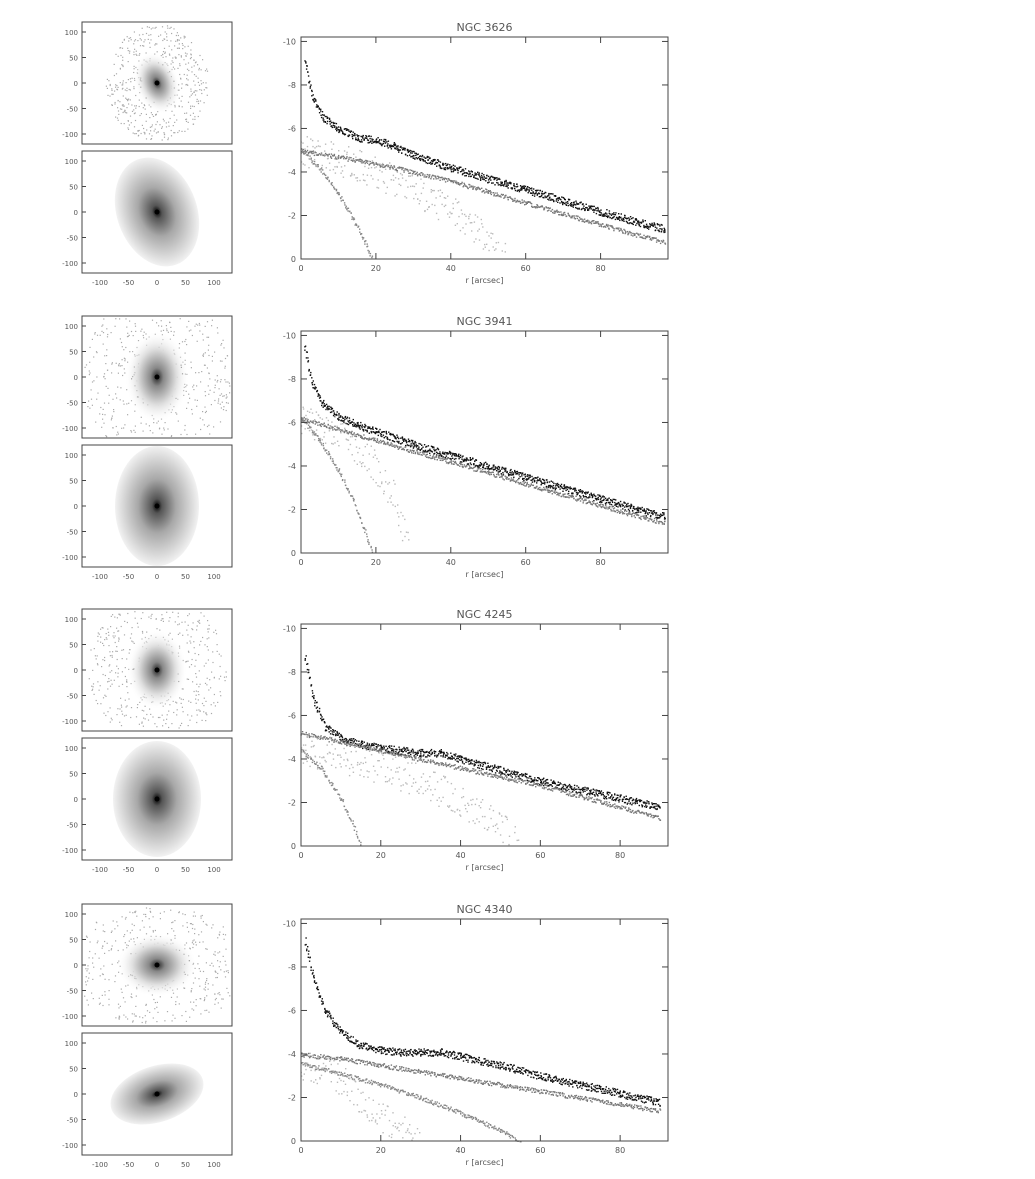  I want to click on profile-plot: NGC 4245-10-8-6-4-200 20 40 60 80r [arcsec], so click(476, 740).